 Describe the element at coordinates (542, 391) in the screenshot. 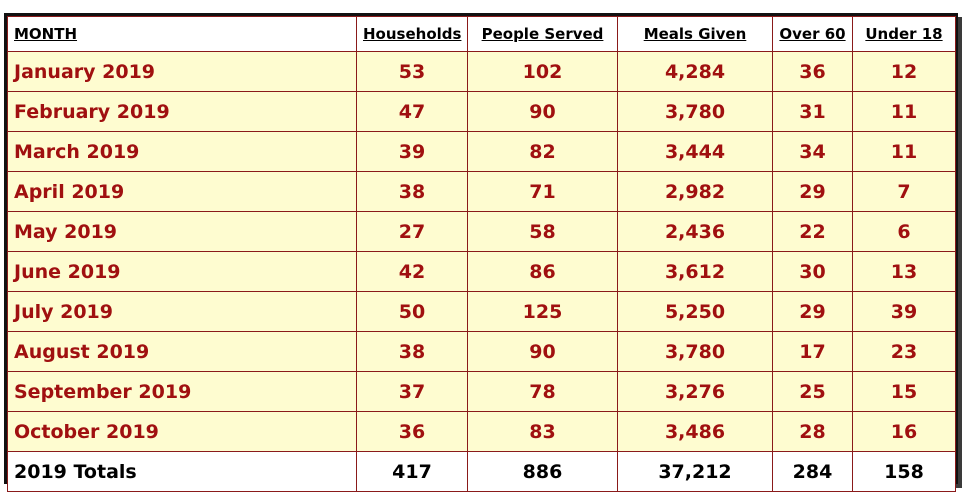

I see `cell-people-served: 78` at that location.